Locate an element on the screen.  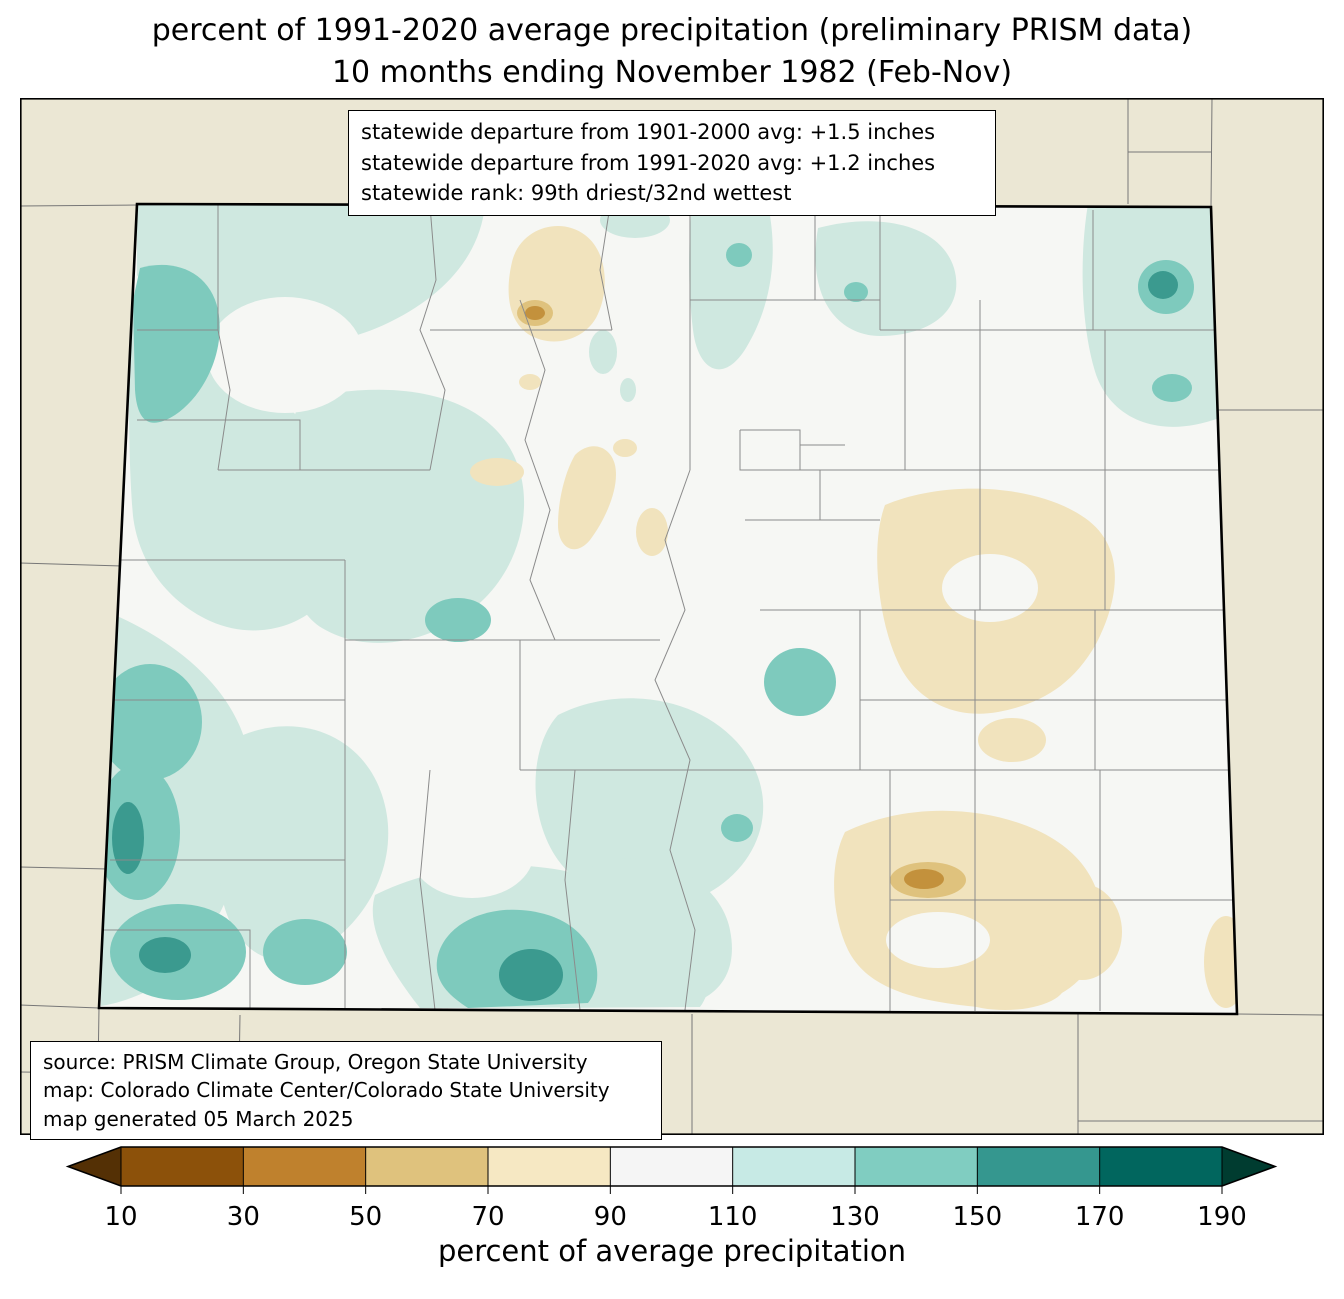
svg-text: 110 is located at coordinates (733, 1217).